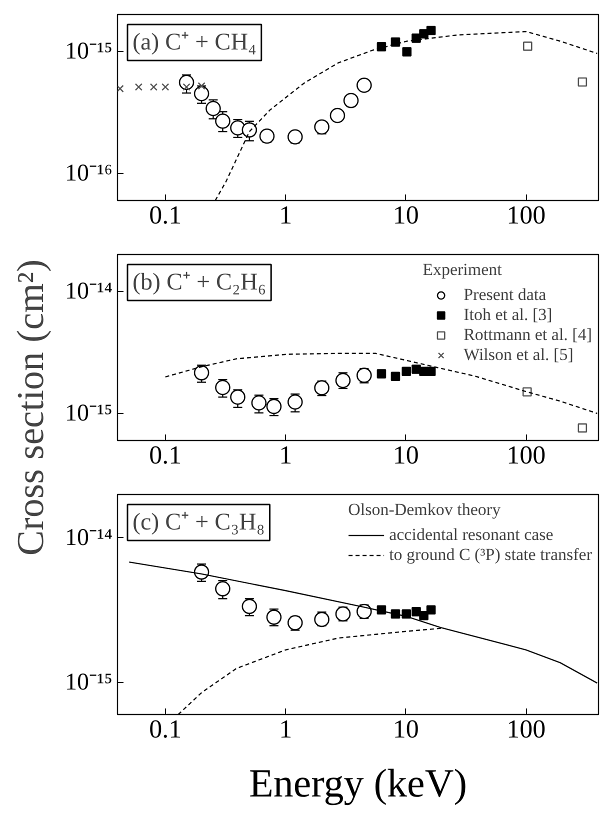  What do you see at coordinates (505, 295) in the screenshot?
I see `legend-label: Present data` at bounding box center [505, 295].